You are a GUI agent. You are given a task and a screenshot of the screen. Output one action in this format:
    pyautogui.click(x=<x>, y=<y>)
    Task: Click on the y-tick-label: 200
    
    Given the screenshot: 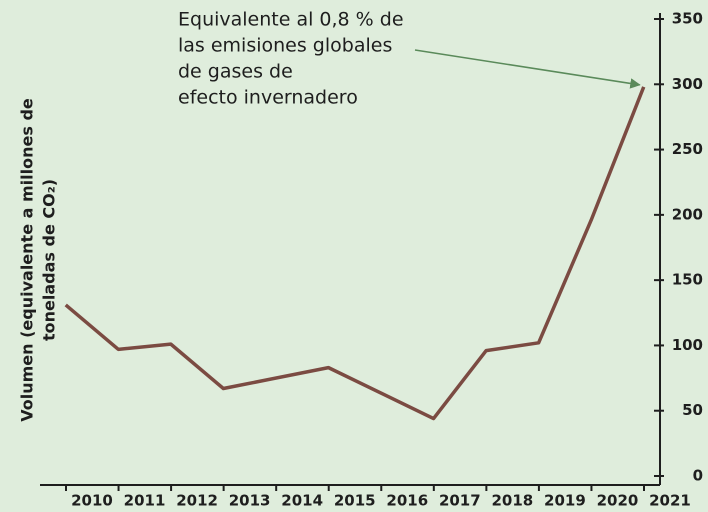 What is the action you would take?
    pyautogui.click(x=687, y=214)
    